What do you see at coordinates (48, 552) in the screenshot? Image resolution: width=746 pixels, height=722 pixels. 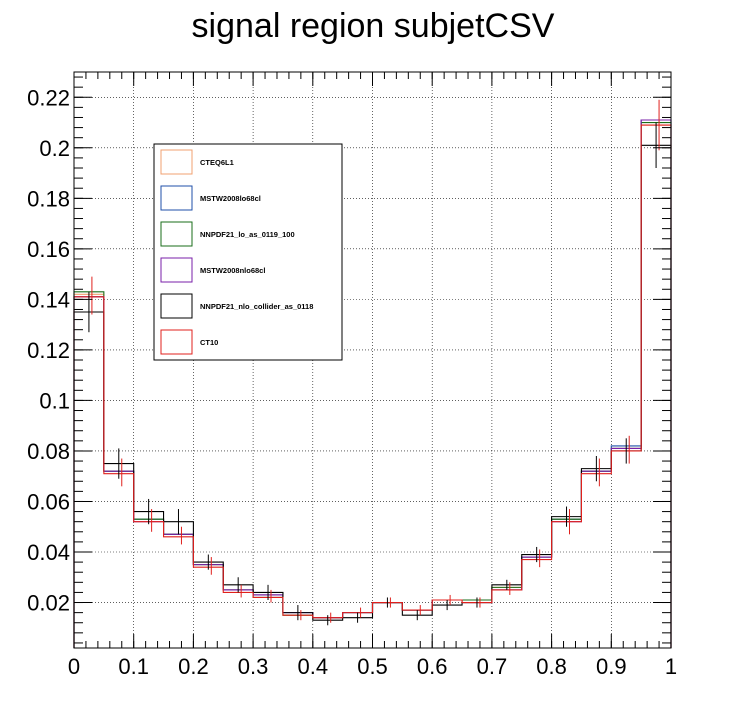 I see `y-tick-label-1: 0.04` at bounding box center [48, 552].